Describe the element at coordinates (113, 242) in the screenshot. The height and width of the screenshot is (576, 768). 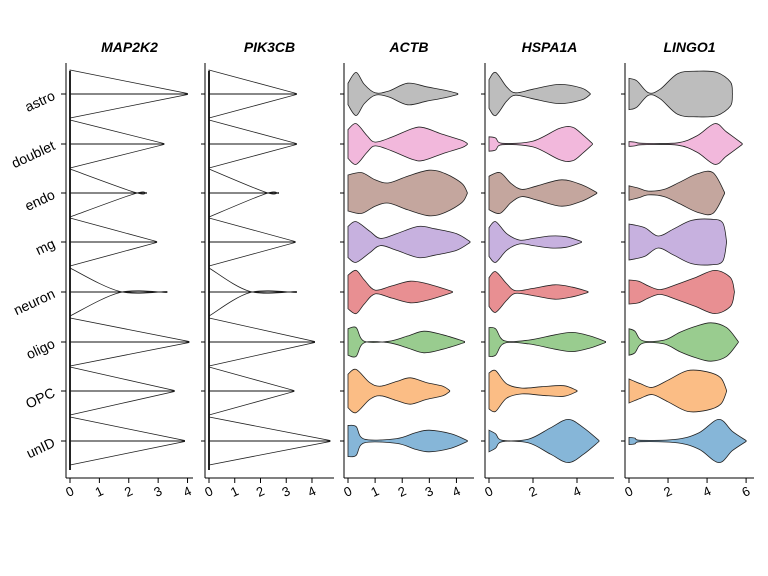
I see `violin-map2k2-mg` at that location.